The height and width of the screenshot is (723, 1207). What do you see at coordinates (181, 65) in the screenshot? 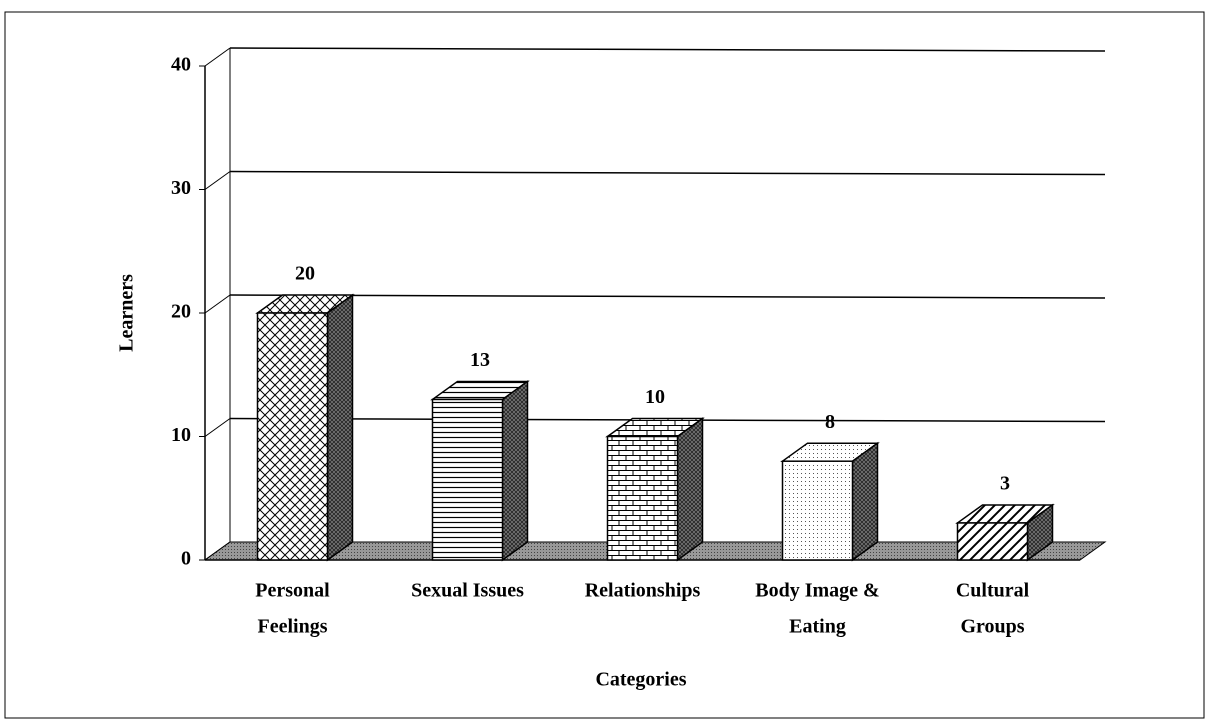
I see `y-tick-label: 40` at bounding box center [181, 65].